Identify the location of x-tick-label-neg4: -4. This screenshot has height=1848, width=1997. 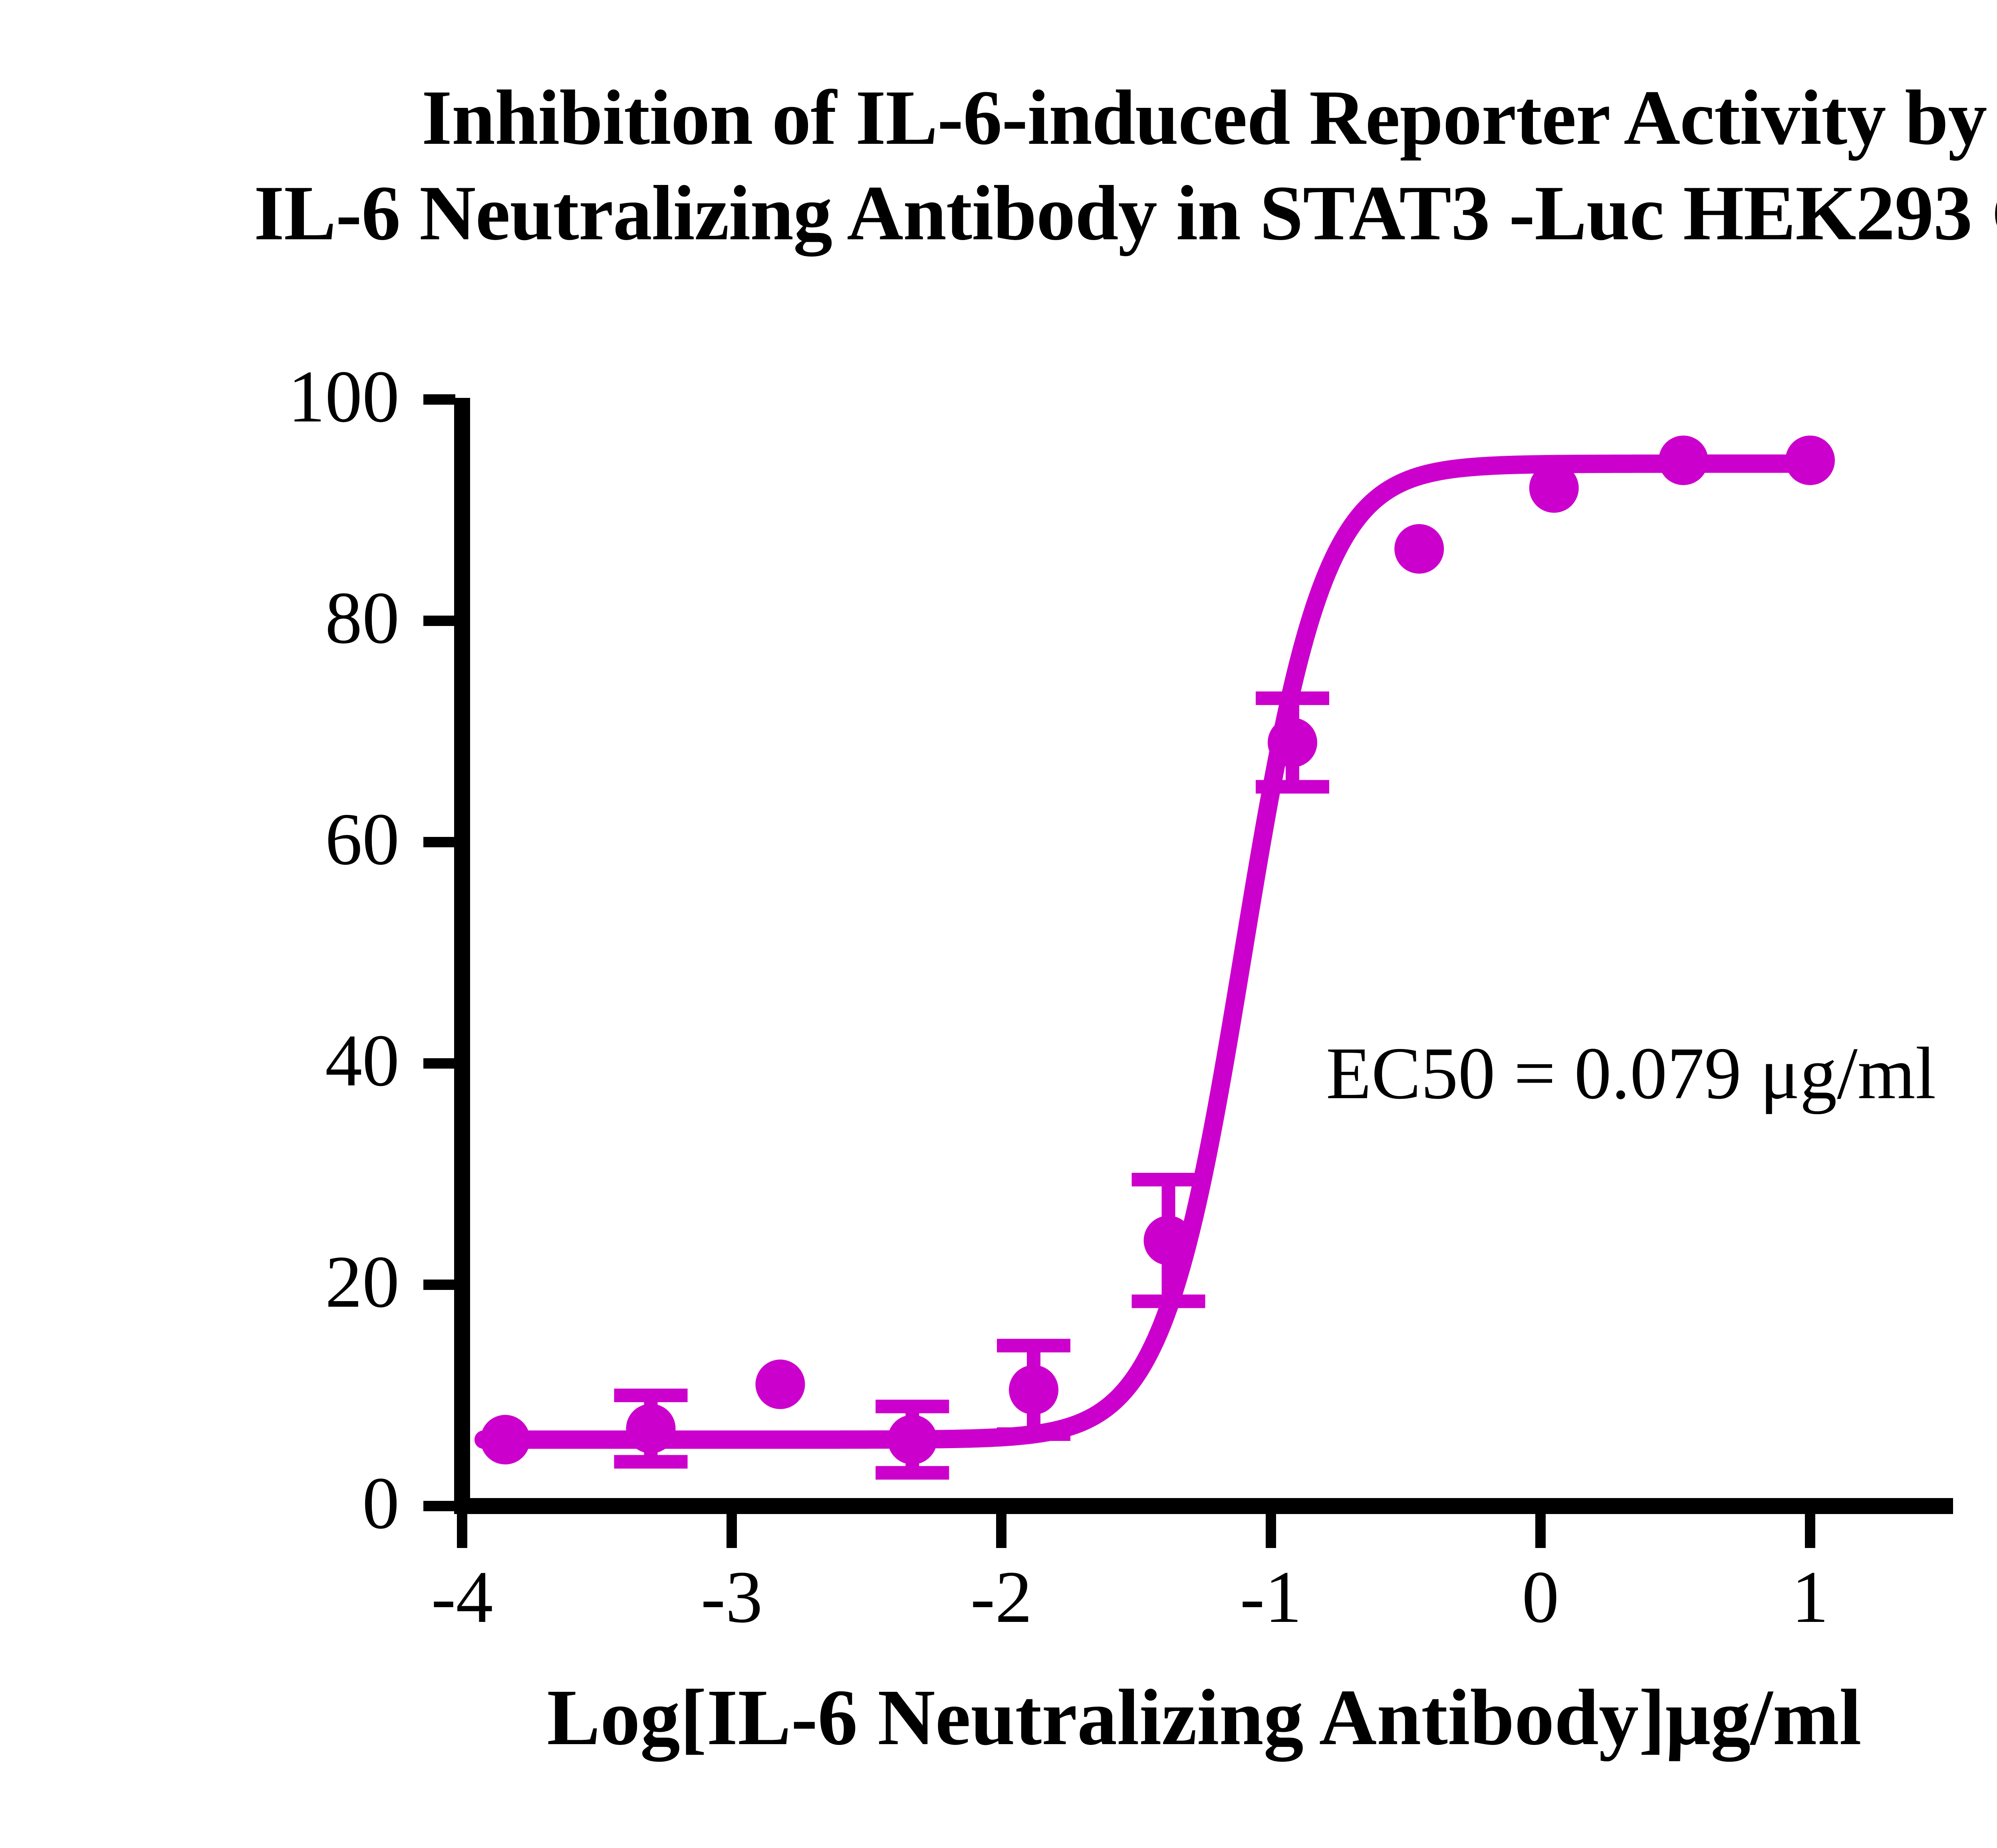
(462, 1597).